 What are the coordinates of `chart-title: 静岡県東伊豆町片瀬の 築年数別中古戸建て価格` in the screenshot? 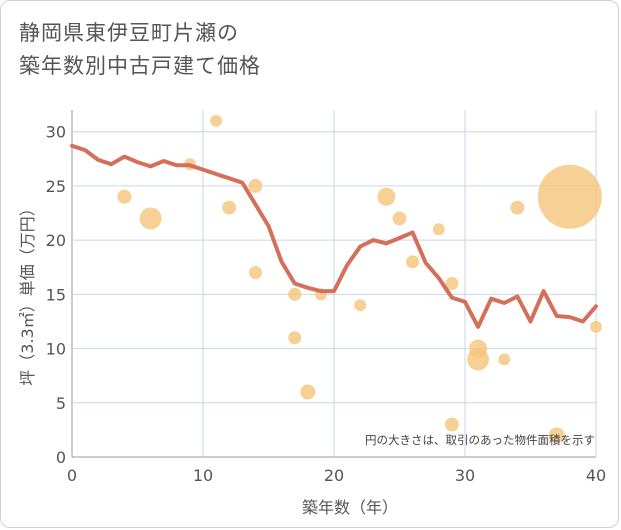 It's located at (140, 50).